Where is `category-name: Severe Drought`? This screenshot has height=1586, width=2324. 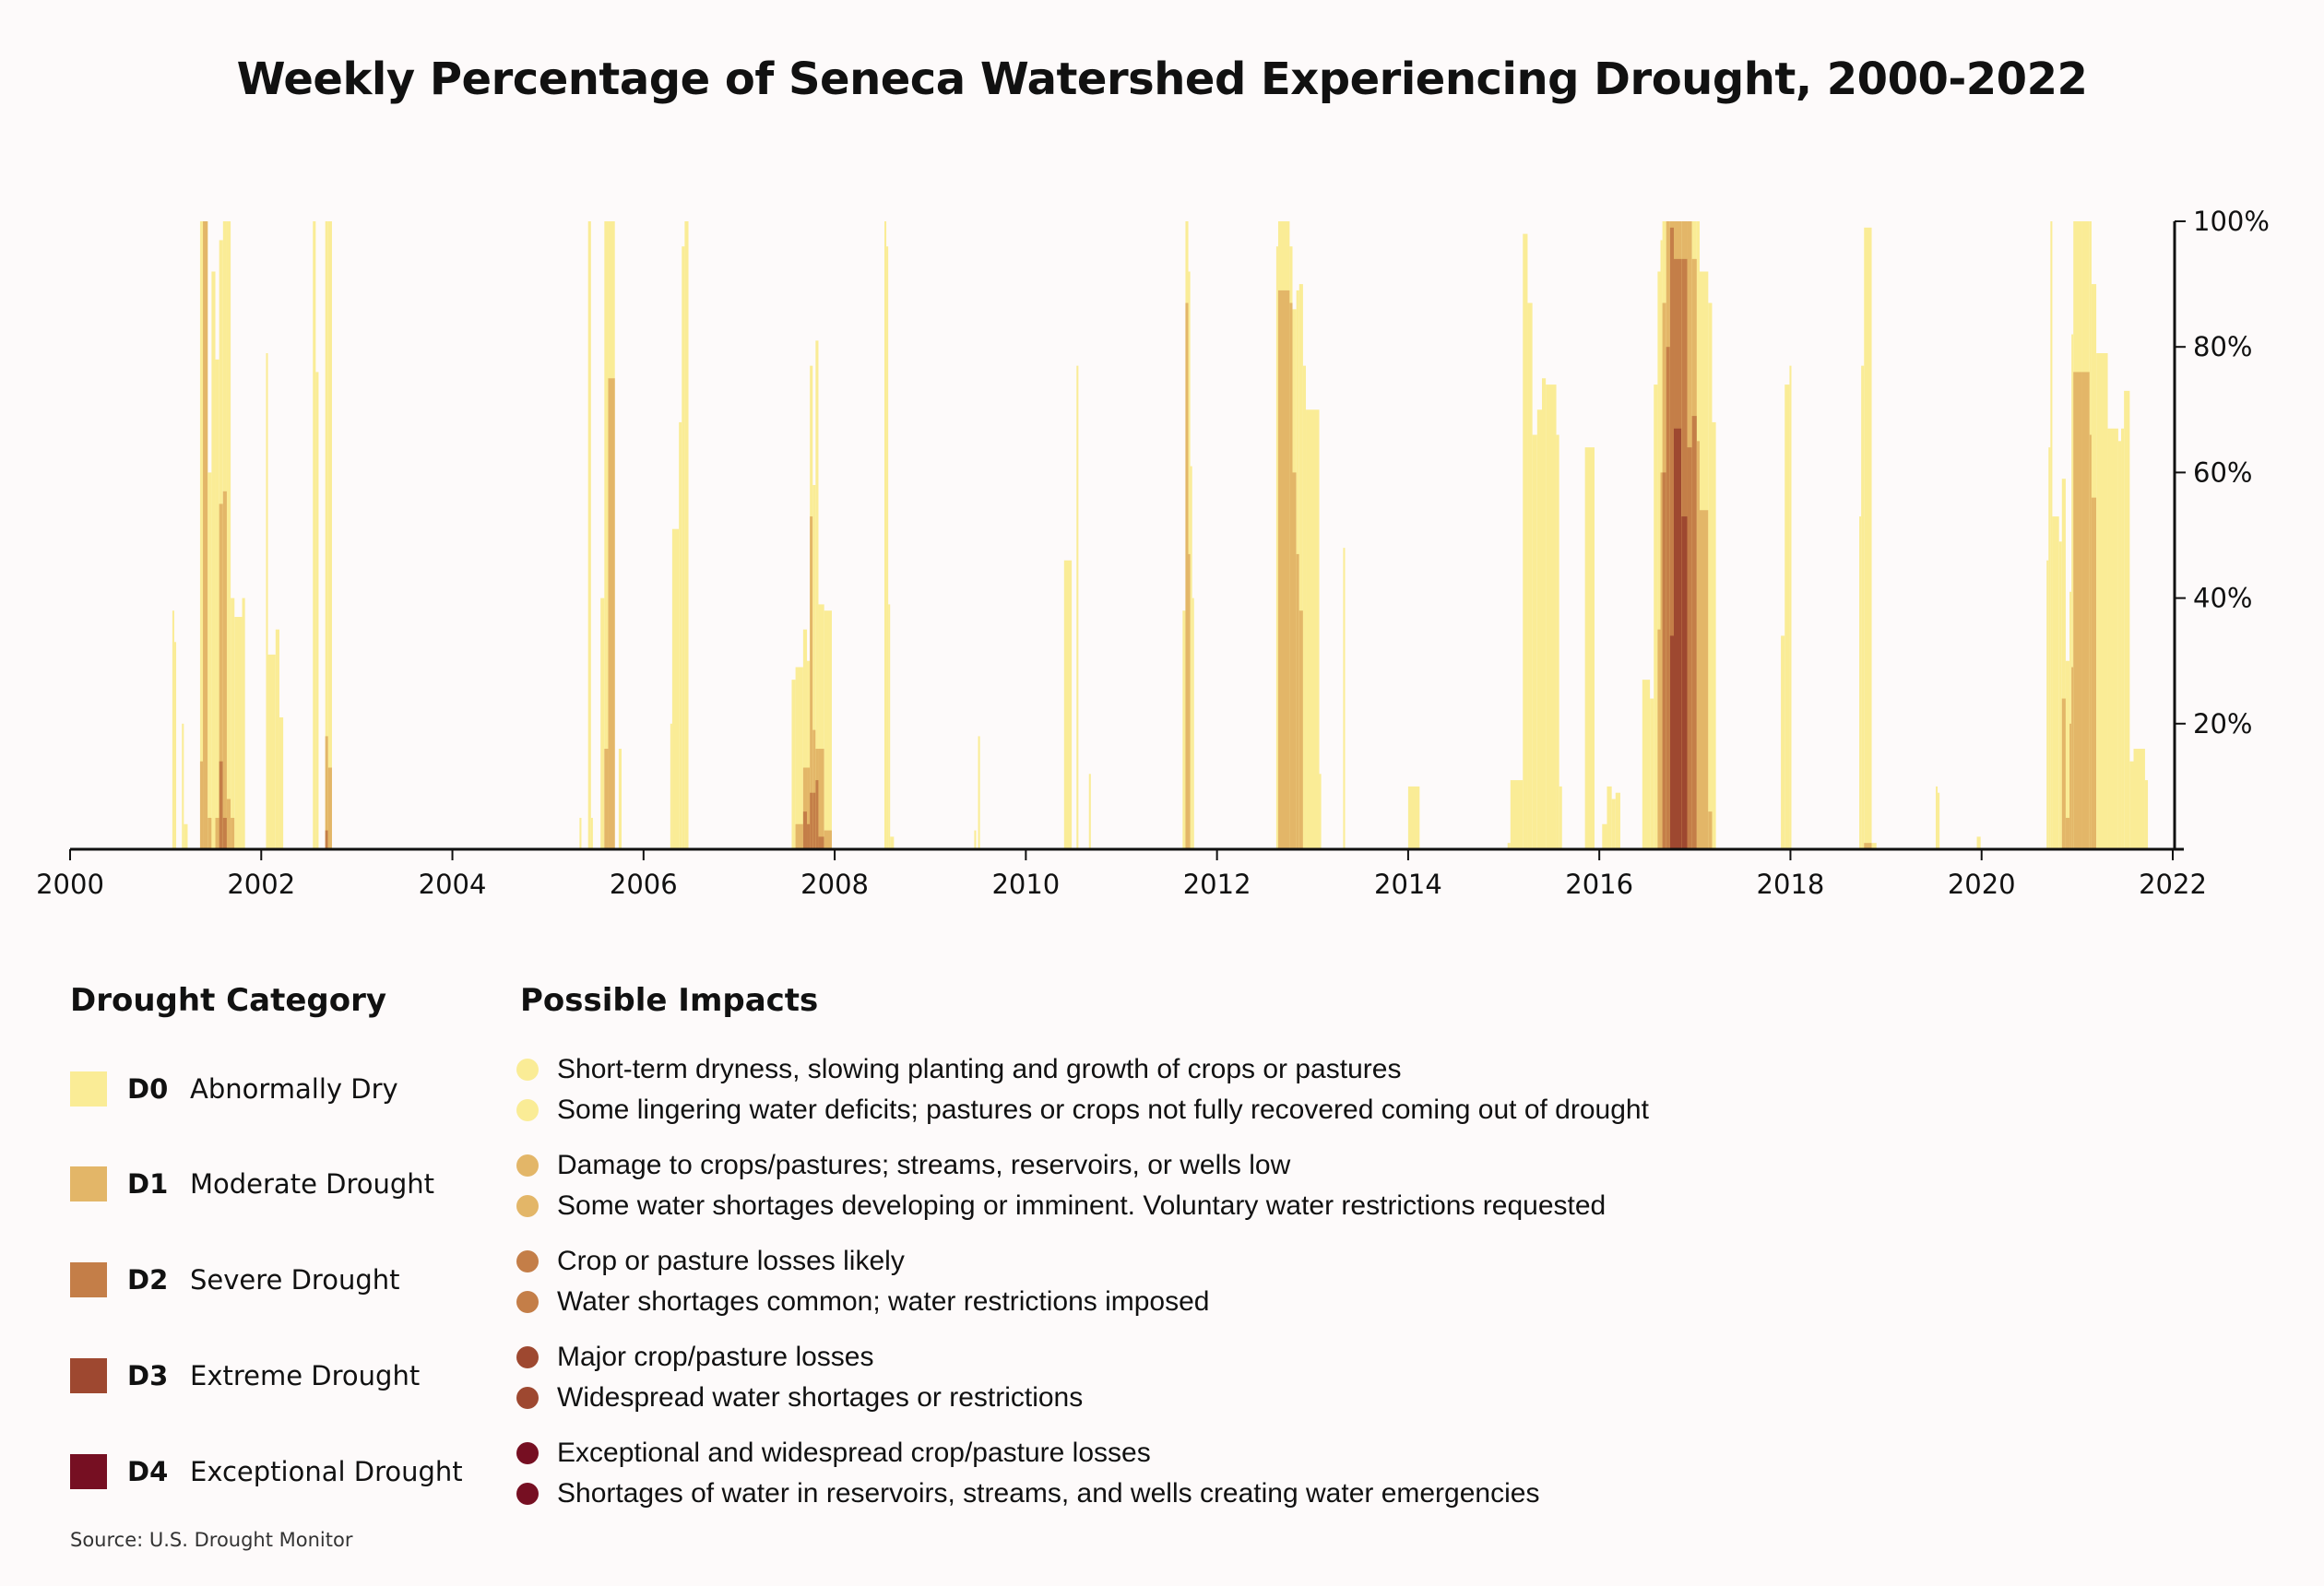 category-name: Severe Drought is located at coordinates (295, 1280).